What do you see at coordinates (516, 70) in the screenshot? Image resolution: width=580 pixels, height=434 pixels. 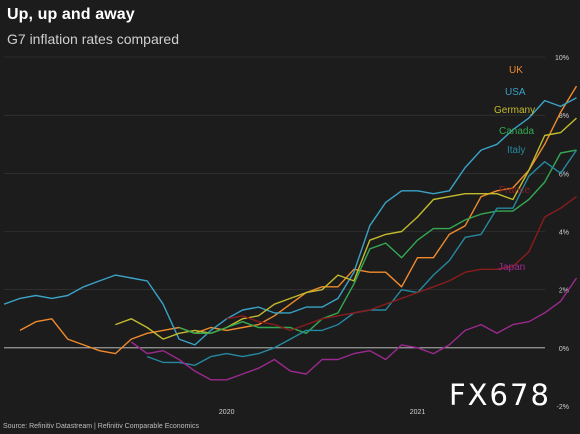 I see `series-label-uk: UK` at bounding box center [516, 70].